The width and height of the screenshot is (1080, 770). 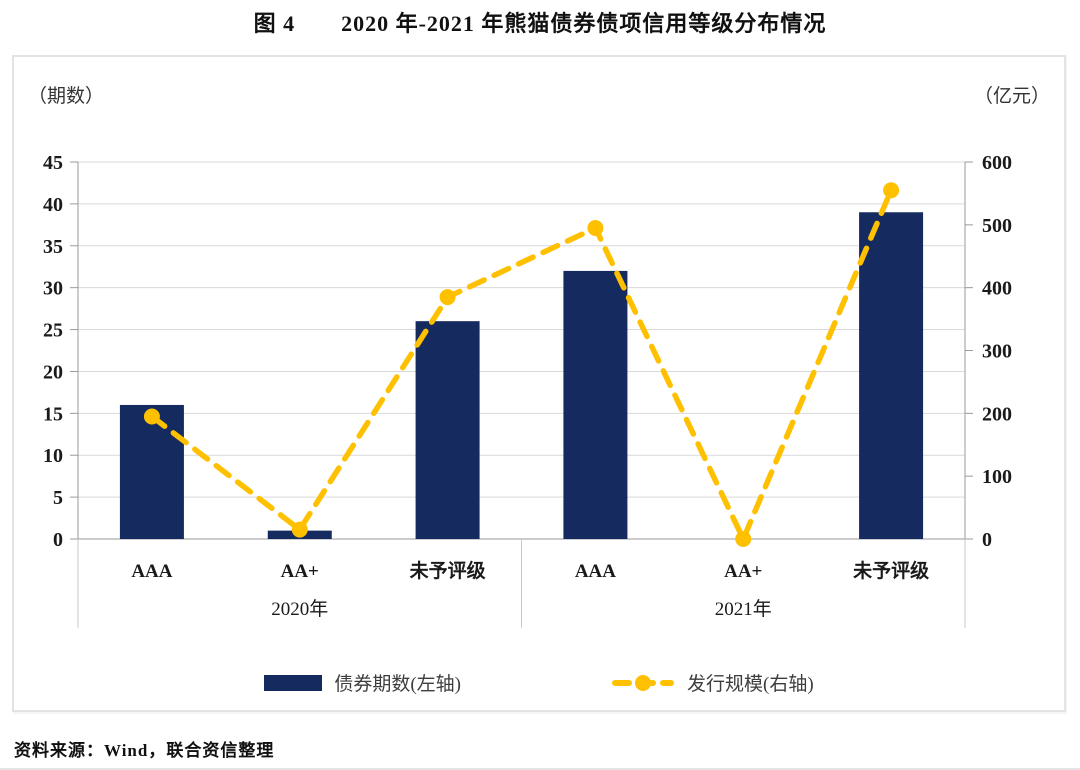 I want to click on bar-series-swatch, so click(x=293, y=682).